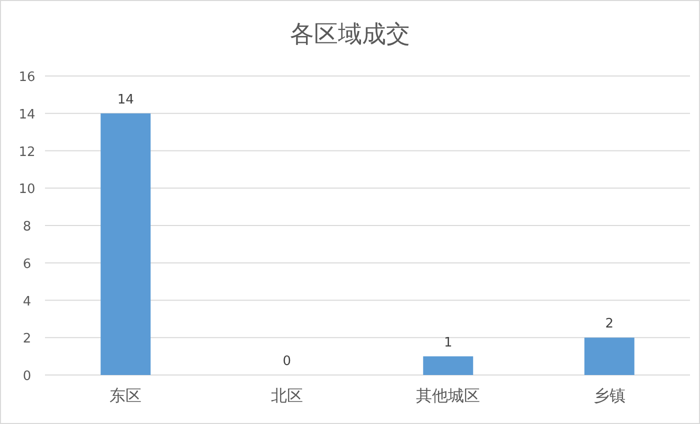 The height and width of the screenshot is (424, 700). I want to click on ytick: 6, so click(27, 264).